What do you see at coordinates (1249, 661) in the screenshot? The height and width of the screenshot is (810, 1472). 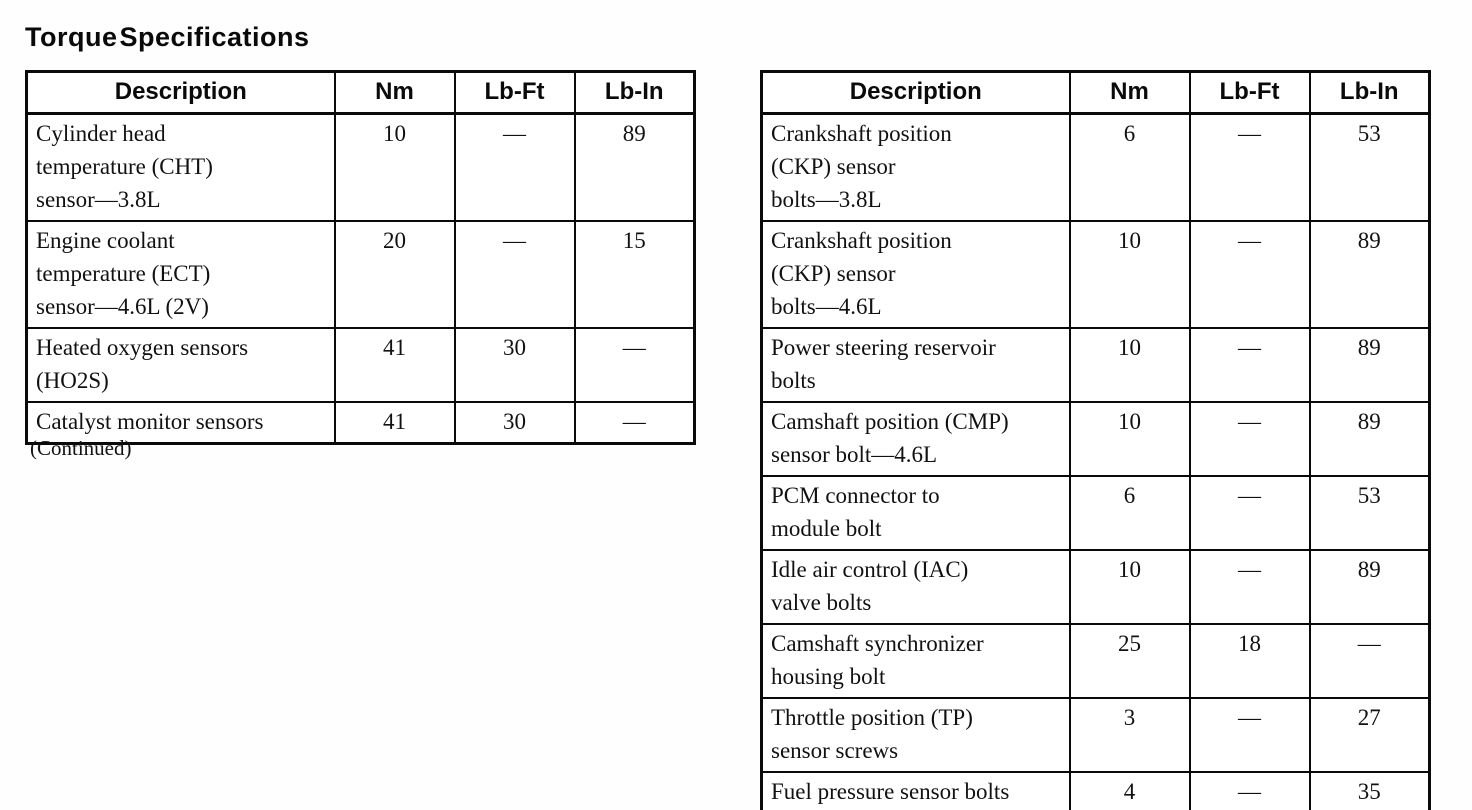 I see `lb-ft-value-cell: 18` at bounding box center [1249, 661].